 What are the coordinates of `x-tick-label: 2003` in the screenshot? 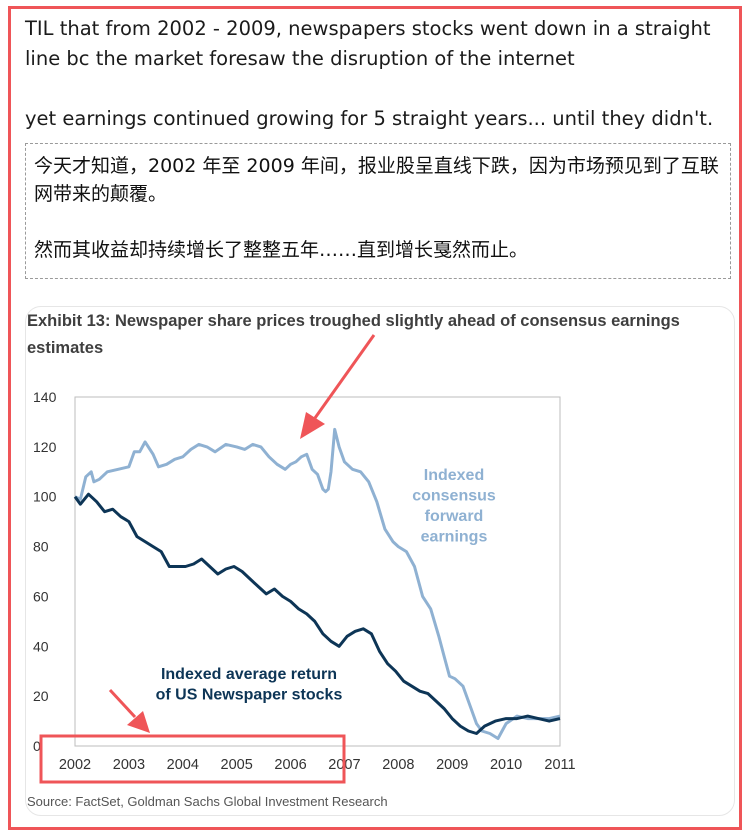 It's located at (129, 765).